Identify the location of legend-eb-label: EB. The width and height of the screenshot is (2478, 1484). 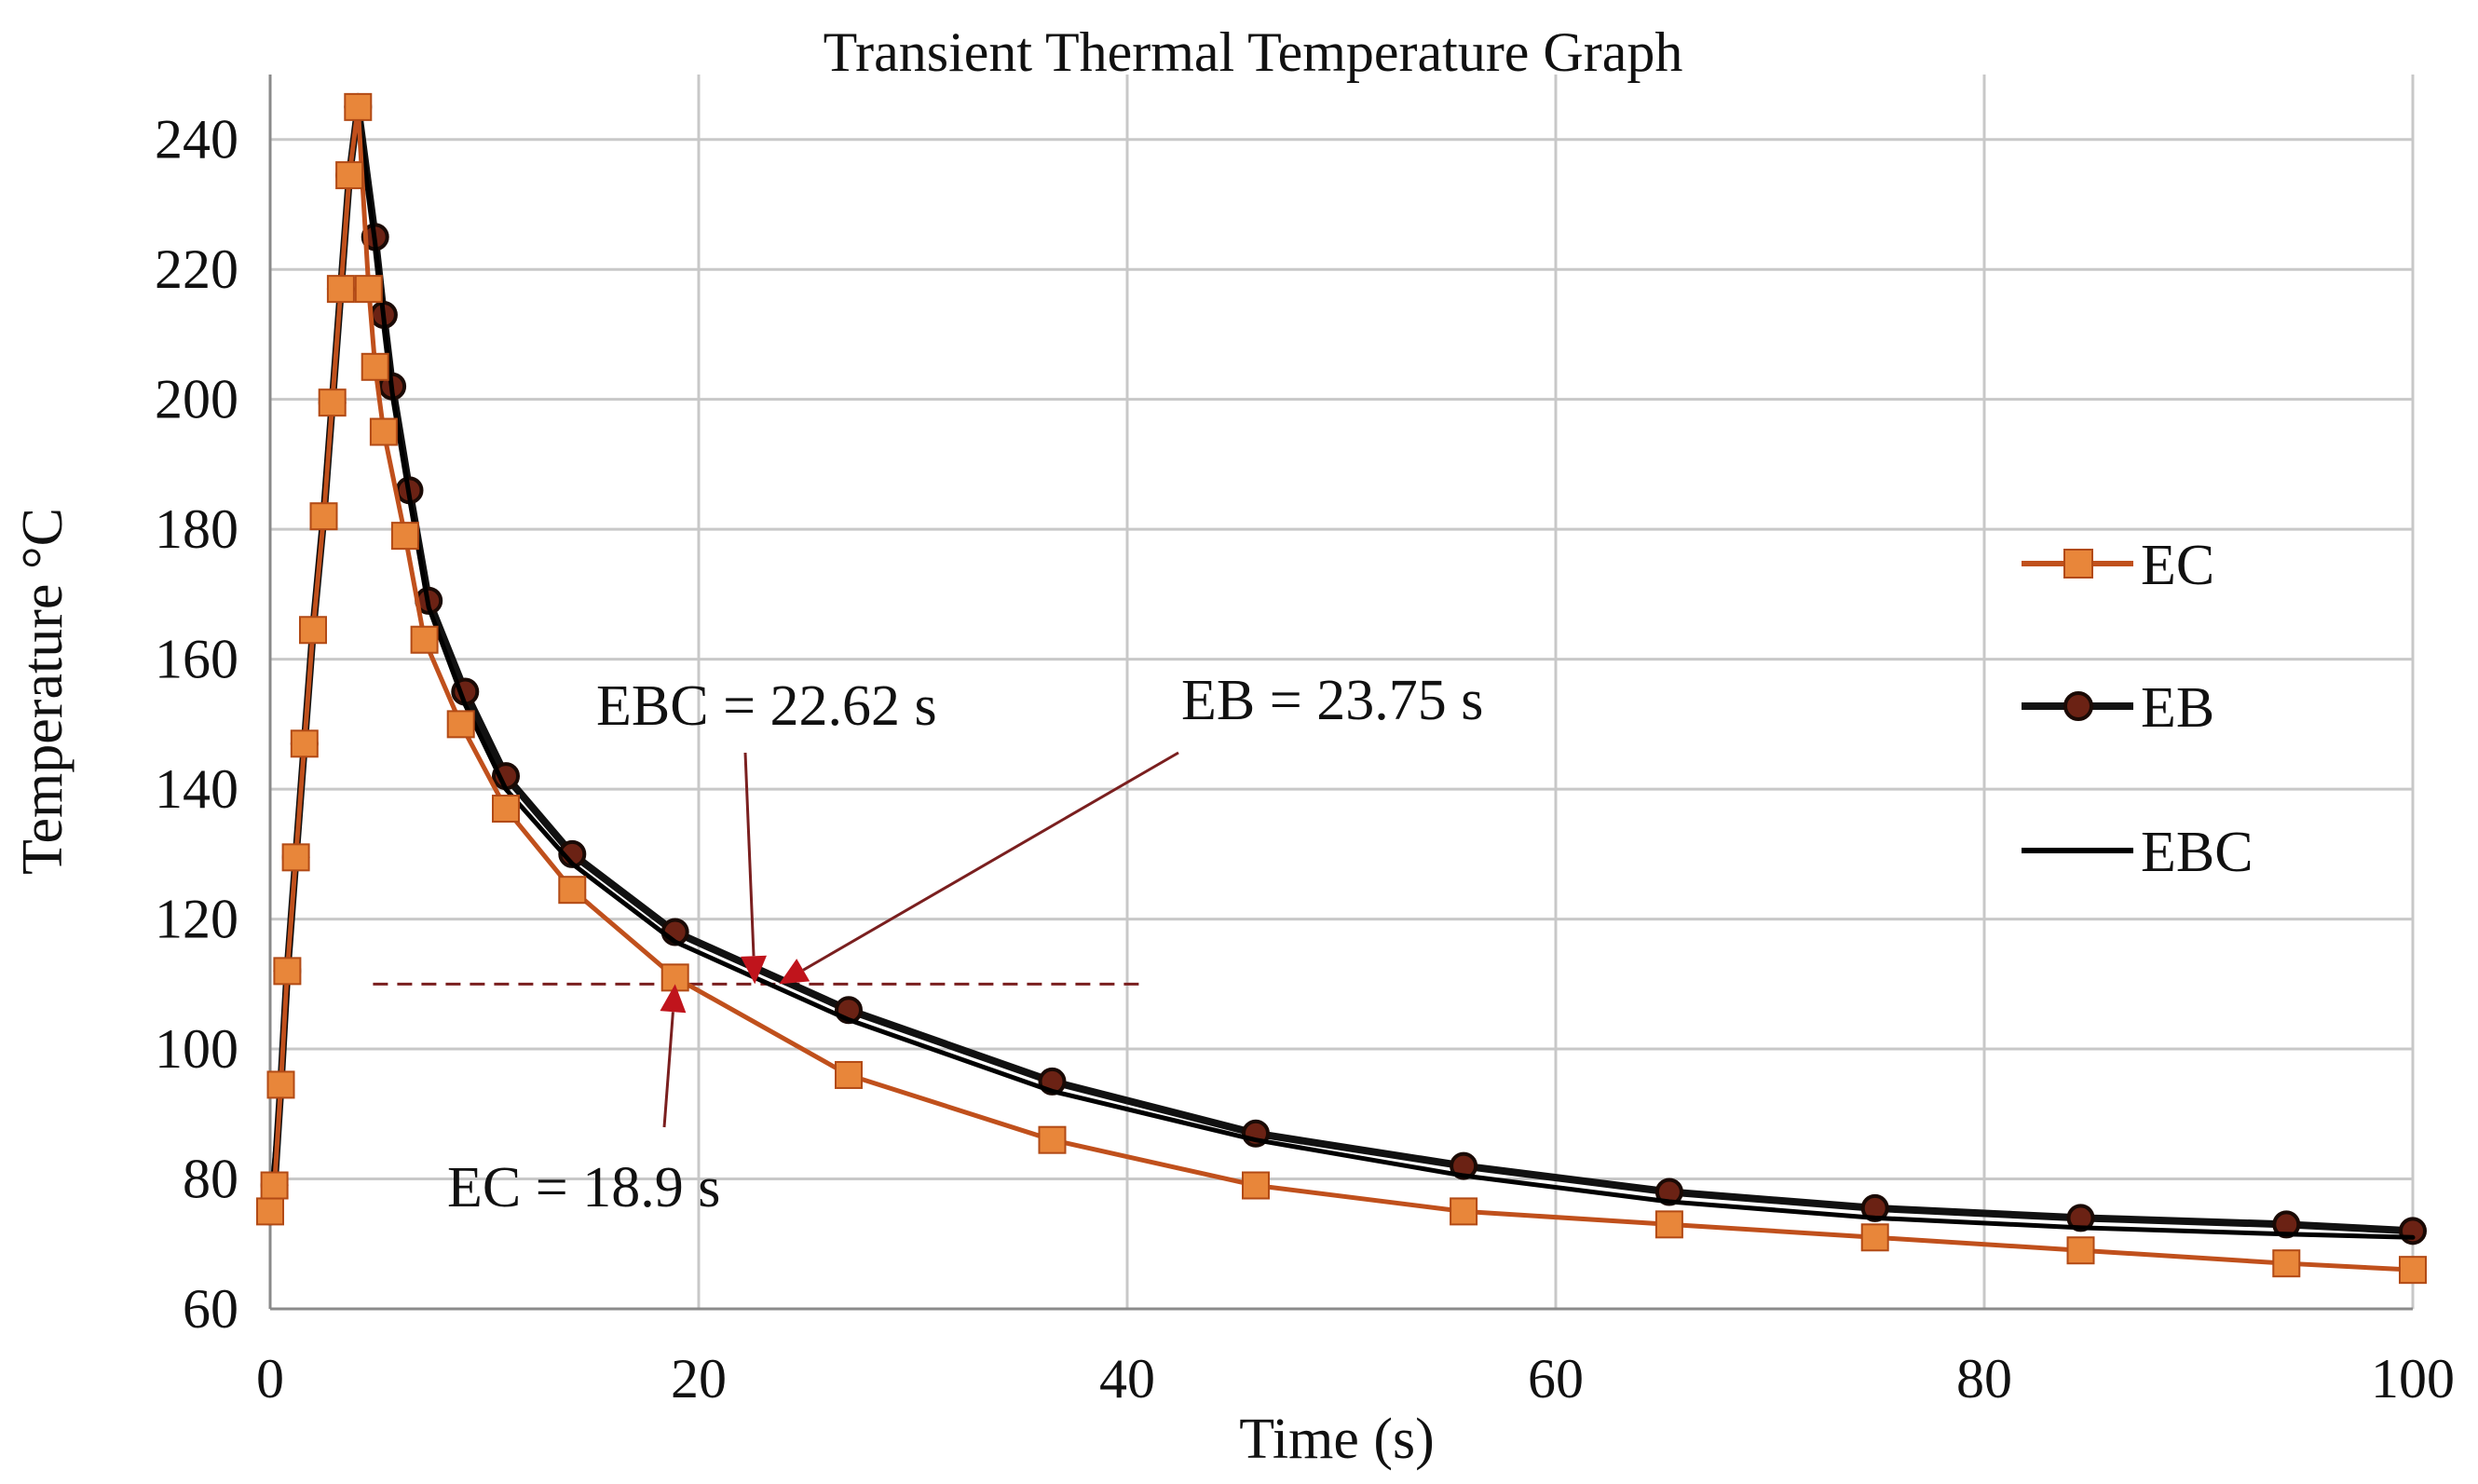
(2178, 708).